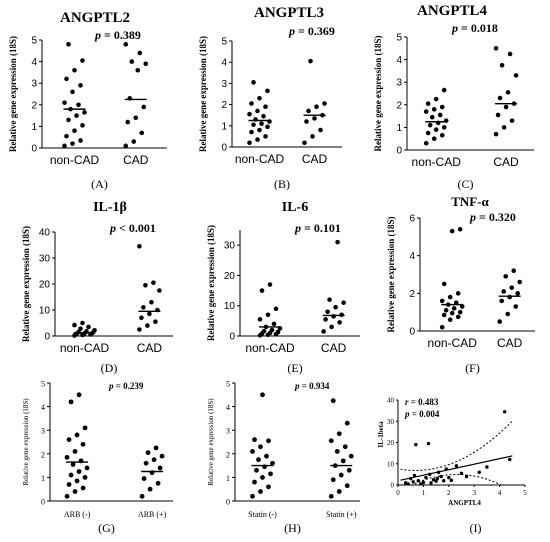  I want to click on p-value-text: p = 0.018, so click(474, 28).